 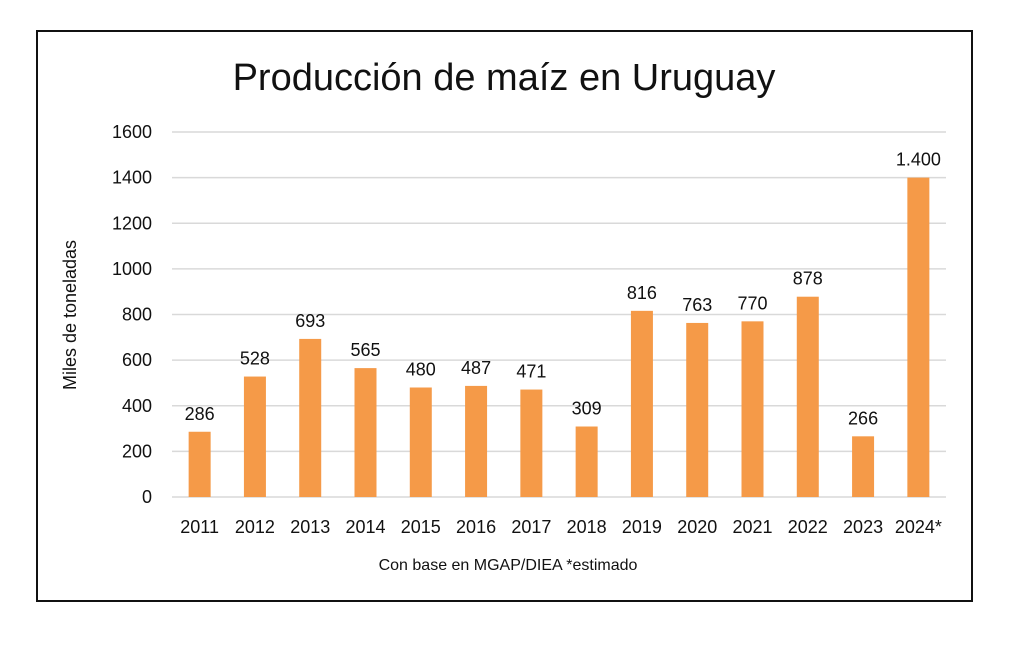 I want to click on y-tick-label: 1200, so click(x=132, y=223).